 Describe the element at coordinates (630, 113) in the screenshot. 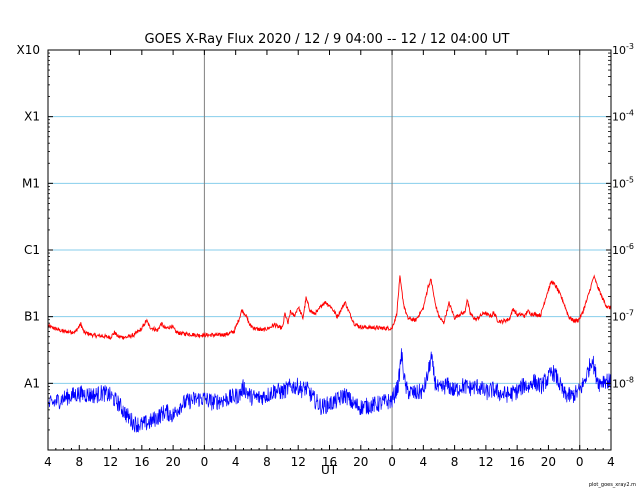

I see `y-tick-exponent: -4` at that location.